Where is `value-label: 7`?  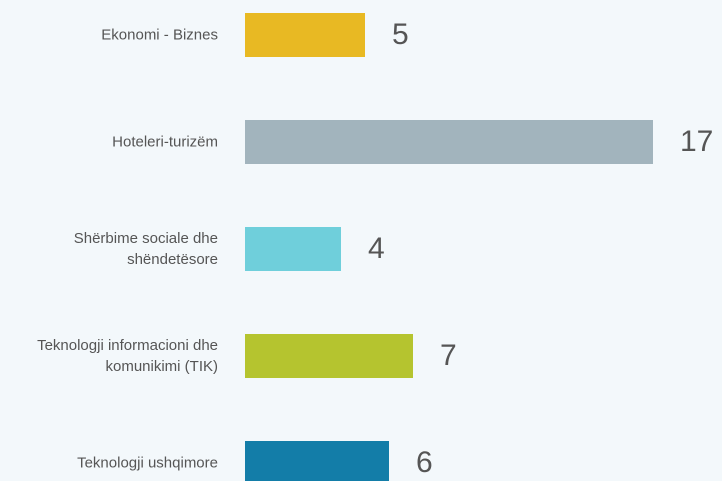 value-label: 7 is located at coordinates (448, 355).